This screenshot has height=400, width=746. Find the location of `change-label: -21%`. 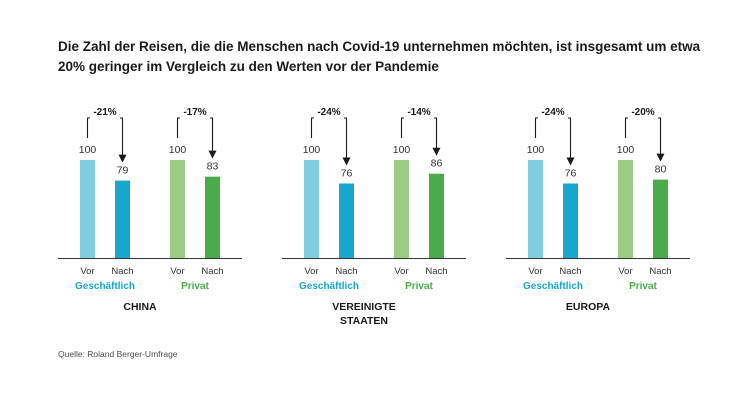

change-label: -21% is located at coordinates (104, 112).